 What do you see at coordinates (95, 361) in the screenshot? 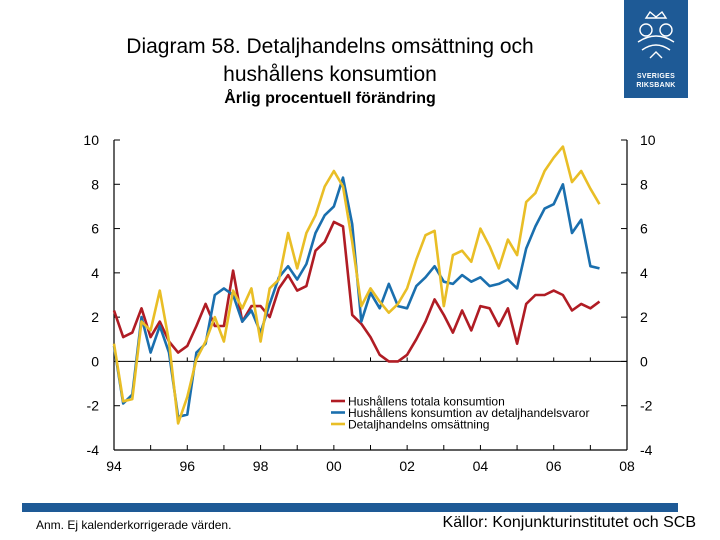
I see `y-tick-label-left: 0` at bounding box center [95, 361].